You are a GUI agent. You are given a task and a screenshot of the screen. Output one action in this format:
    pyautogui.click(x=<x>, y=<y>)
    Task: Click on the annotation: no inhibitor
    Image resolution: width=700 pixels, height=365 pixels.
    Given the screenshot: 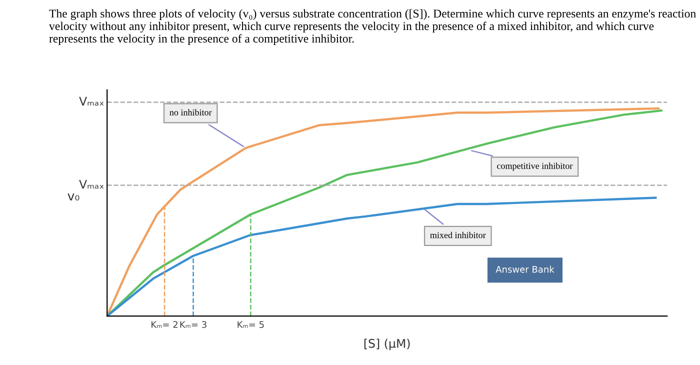 What is the action you would take?
    pyautogui.click(x=191, y=112)
    